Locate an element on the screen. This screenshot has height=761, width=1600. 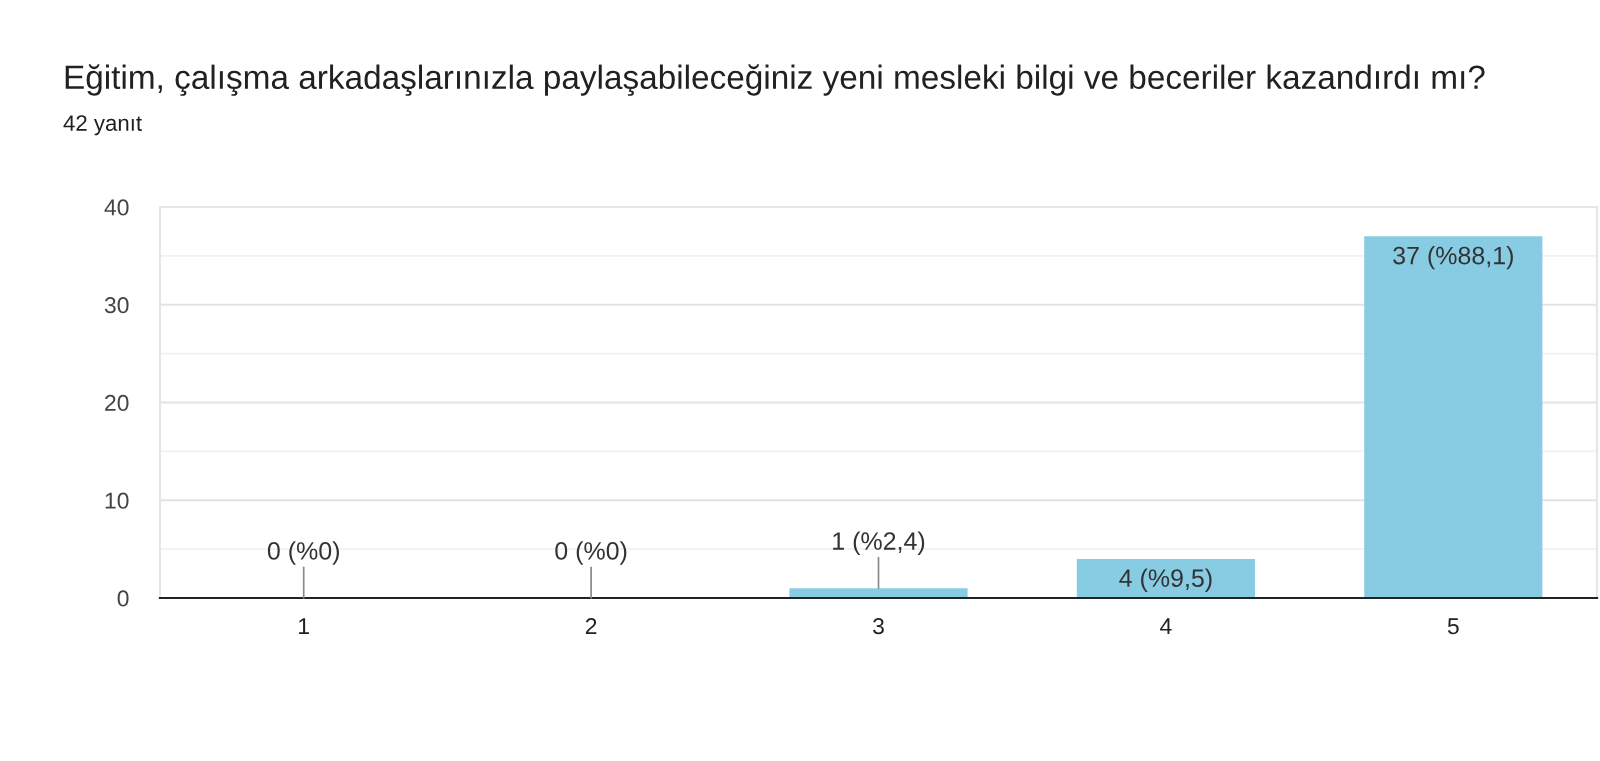
x-tick-label: 4 is located at coordinates (1166, 626).